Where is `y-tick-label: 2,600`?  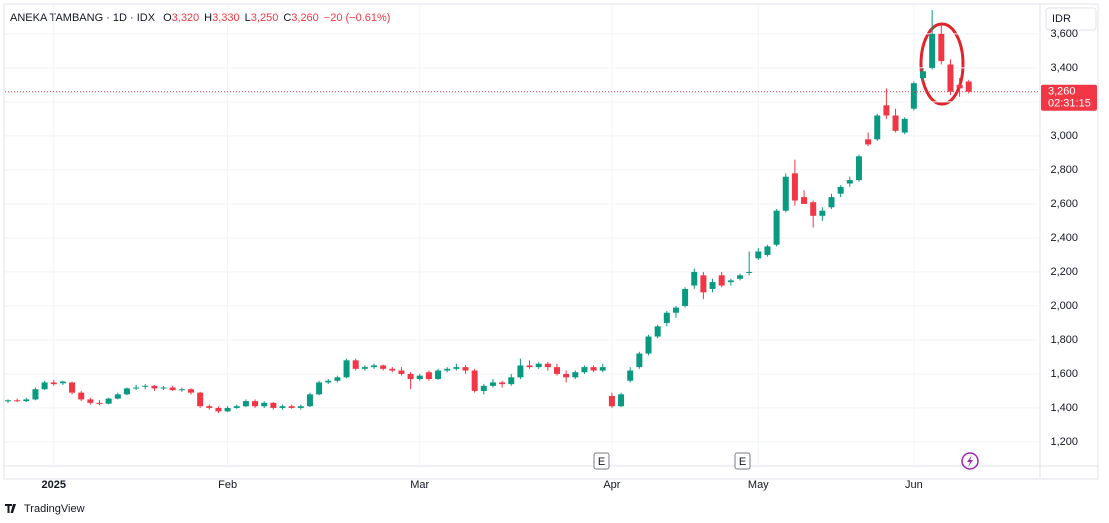 y-tick-label: 2,600 is located at coordinates (1064, 204).